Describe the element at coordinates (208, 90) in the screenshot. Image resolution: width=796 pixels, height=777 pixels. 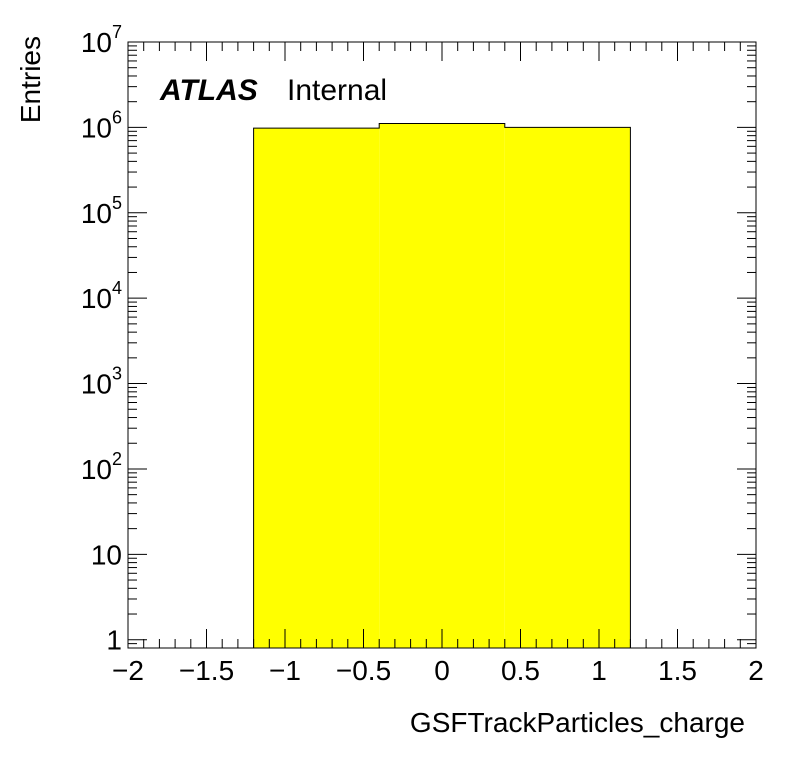
I see `atlas-label: ATLAS` at that location.